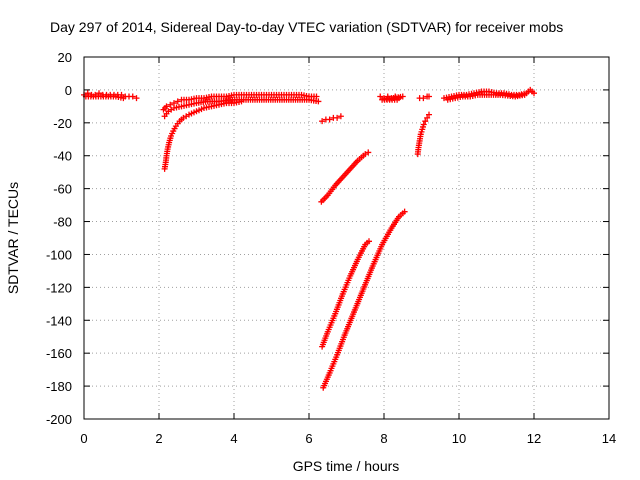  What do you see at coordinates (13, 238) in the screenshot?
I see `y-axis-label: SDTVAR / TECUs` at bounding box center [13, 238].